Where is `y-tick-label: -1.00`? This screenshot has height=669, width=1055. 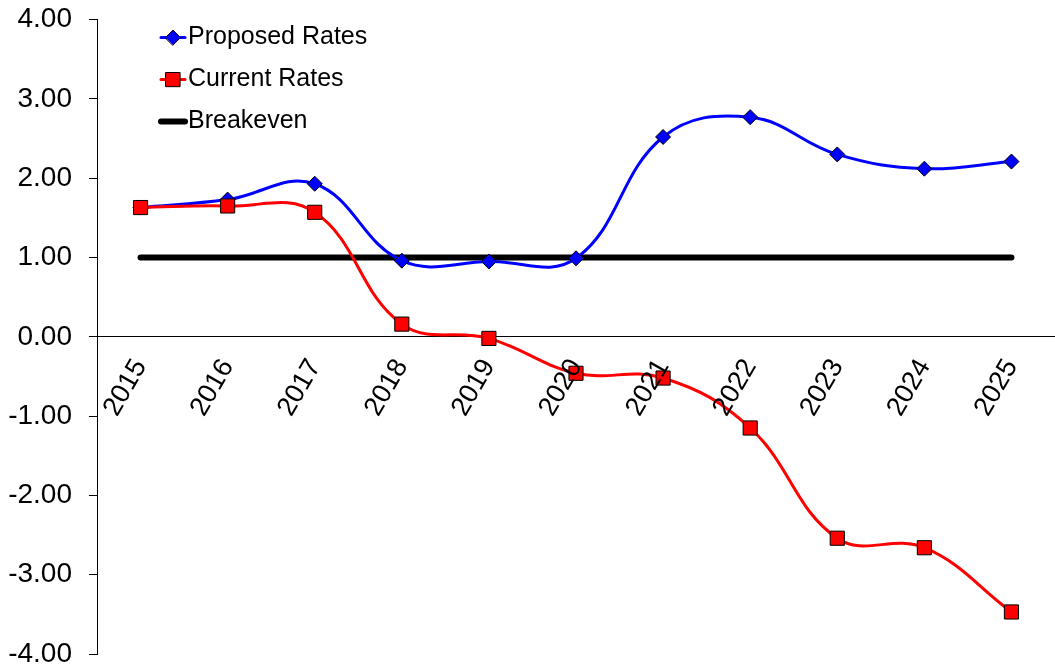 y-tick-label: -1.00 is located at coordinates (40, 414).